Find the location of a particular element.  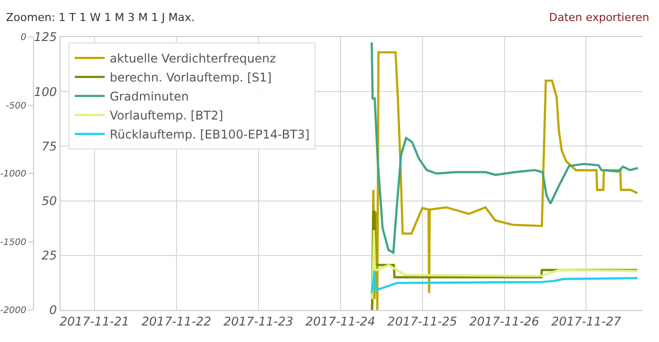

y-tick-label: 100 is located at coordinates (46, 91).